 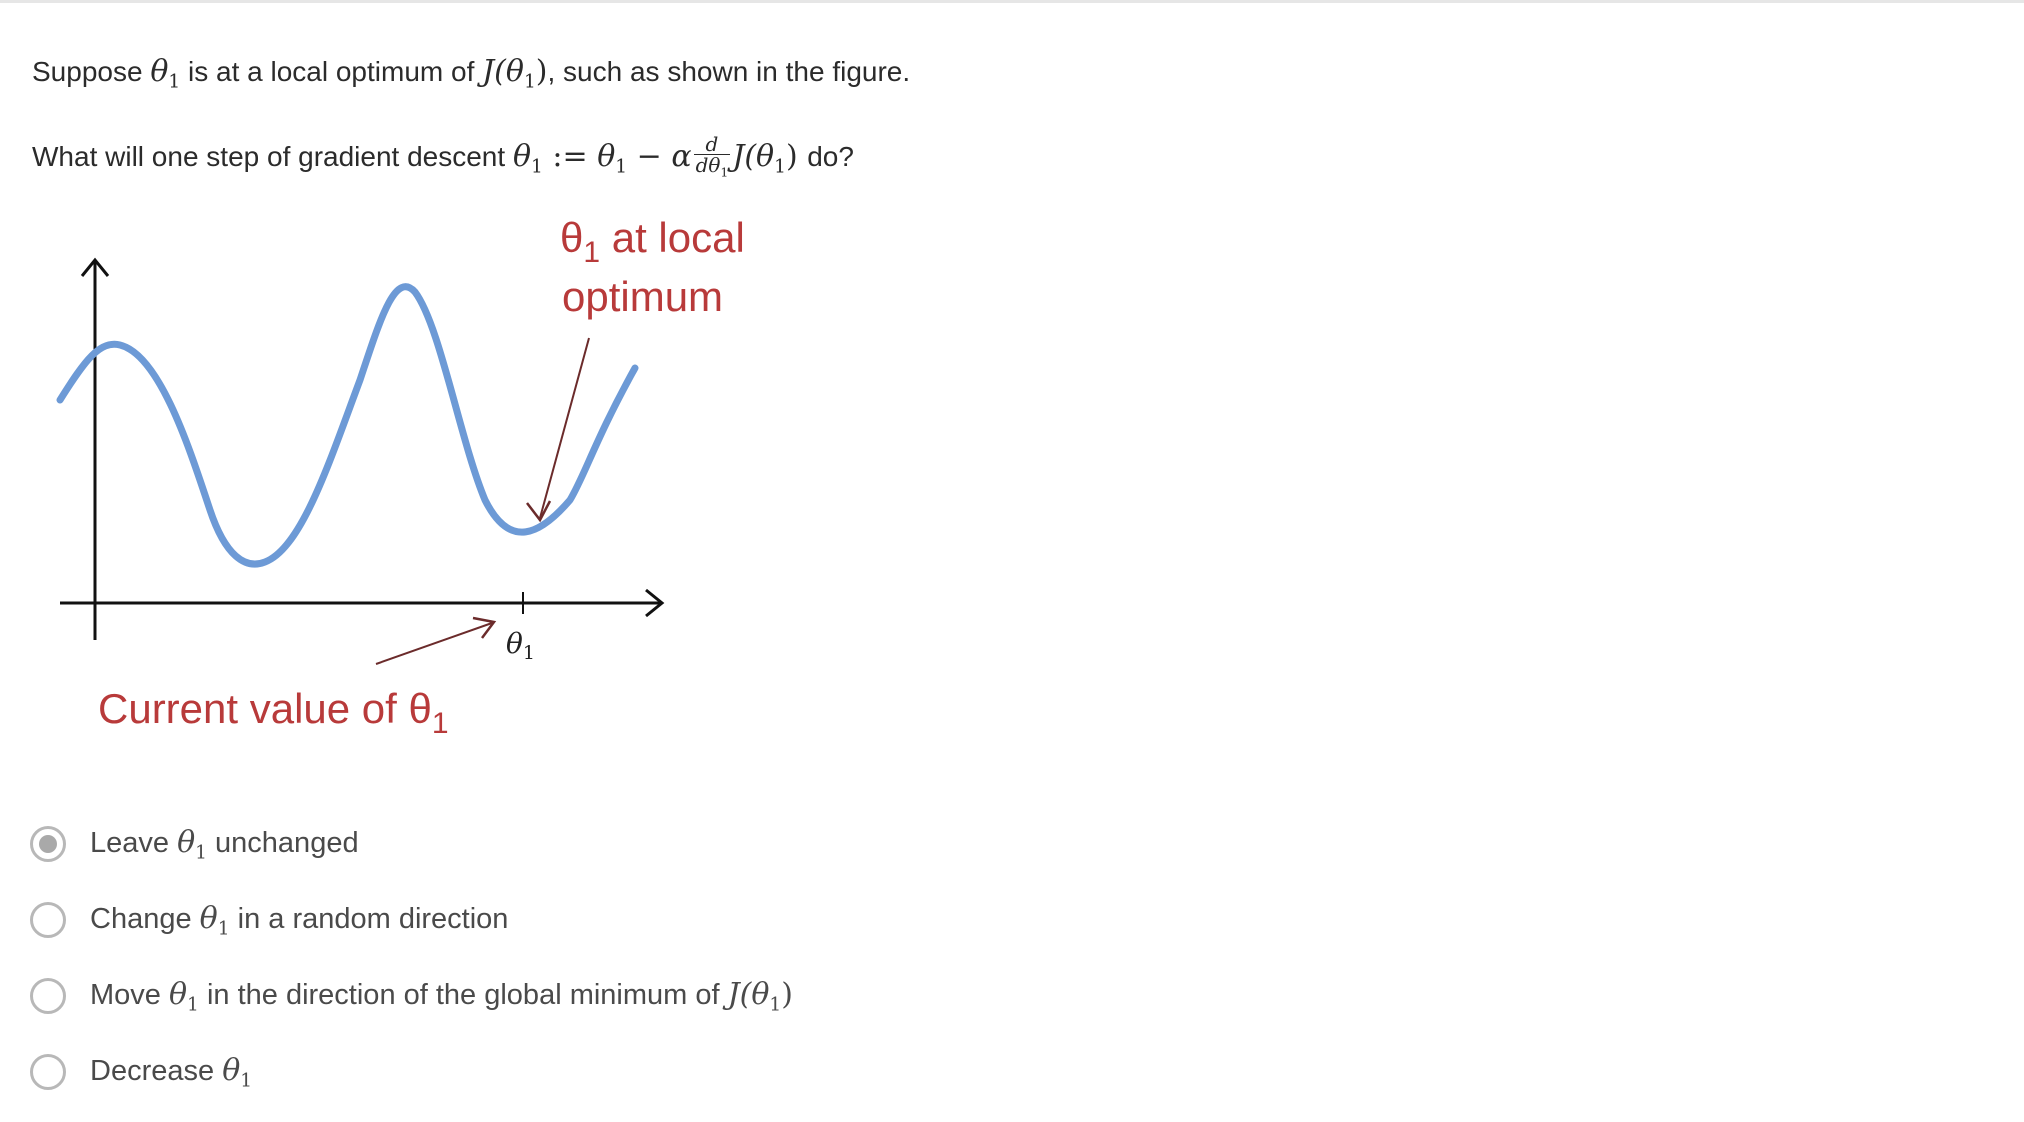 What do you see at coordinates (299, 920) in the screenshot?
I see `option-label: Change θ1 in a random direction` at bounding box center [299, 920].